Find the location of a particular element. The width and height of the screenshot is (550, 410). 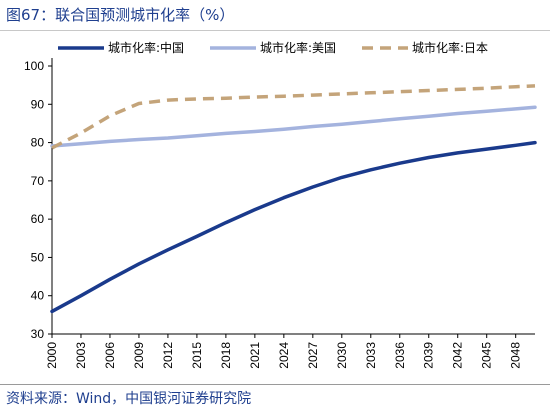

x-tick-label: 2039 is located at coordinates (429, 355).